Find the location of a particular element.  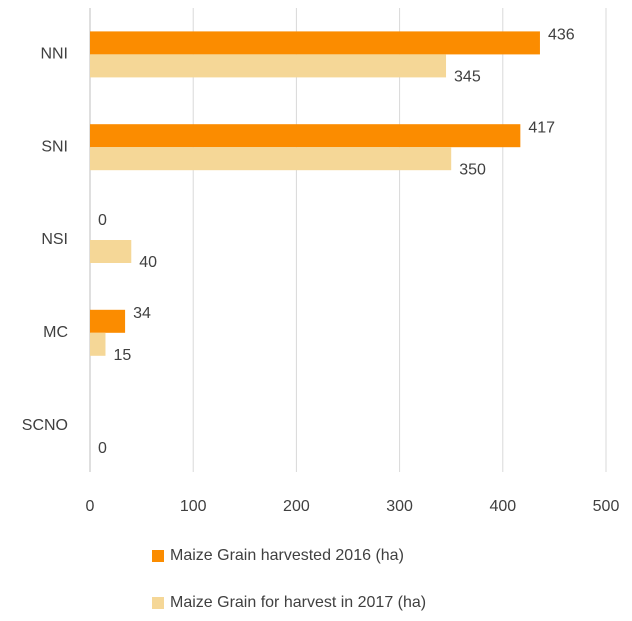

y-tick-label: NNI is located at coordinates (54, 54).